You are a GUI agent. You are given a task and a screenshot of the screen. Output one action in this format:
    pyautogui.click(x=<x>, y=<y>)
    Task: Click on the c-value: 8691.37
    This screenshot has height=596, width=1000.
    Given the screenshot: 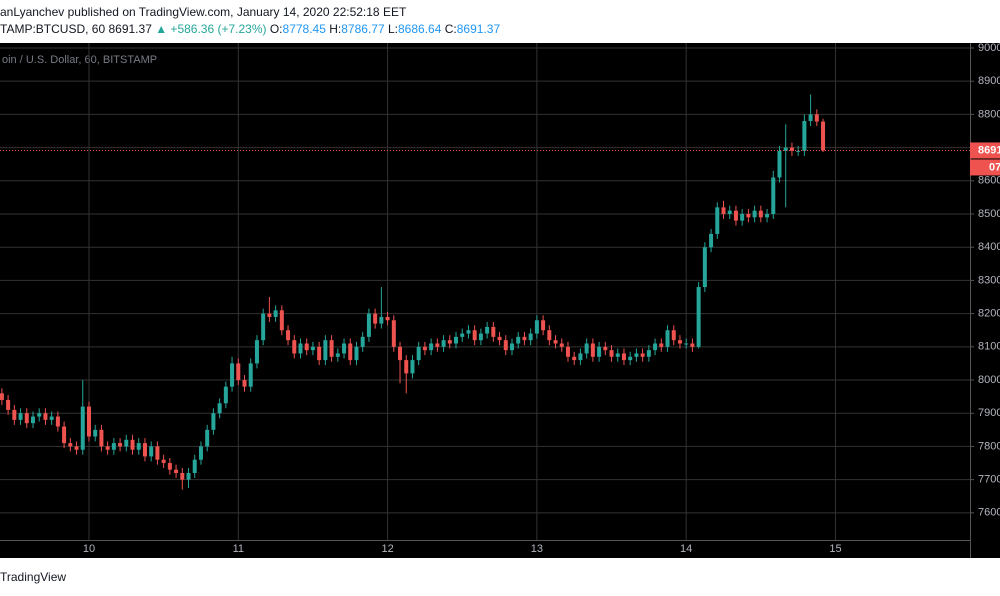 What is the action you would take?
    pyautogui.click(x=478, y=29)
    